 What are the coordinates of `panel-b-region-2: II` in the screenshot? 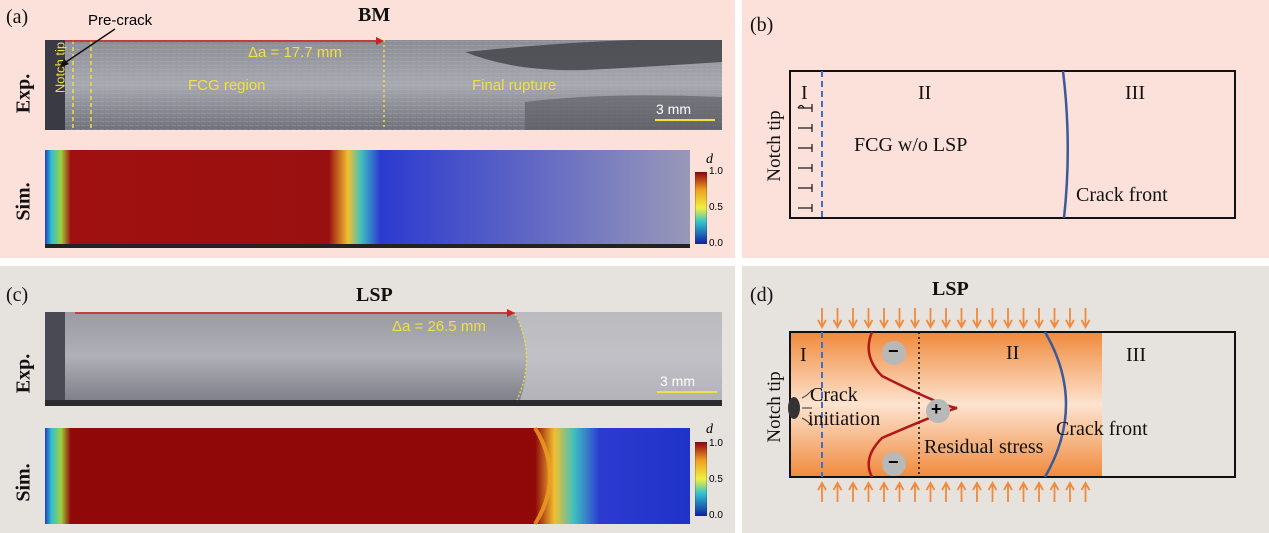 It's located at (925, 93).